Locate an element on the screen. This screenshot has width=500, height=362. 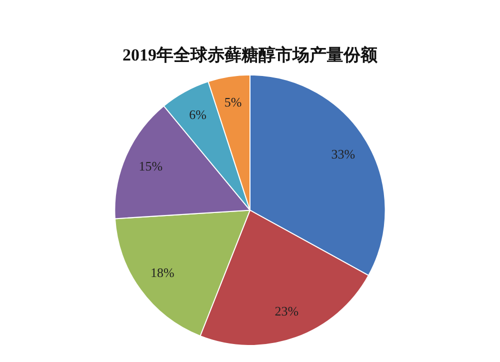
chart-title: 2019年全球赤藓糖醇市场产量份额 is located at coordinates (250, 55).